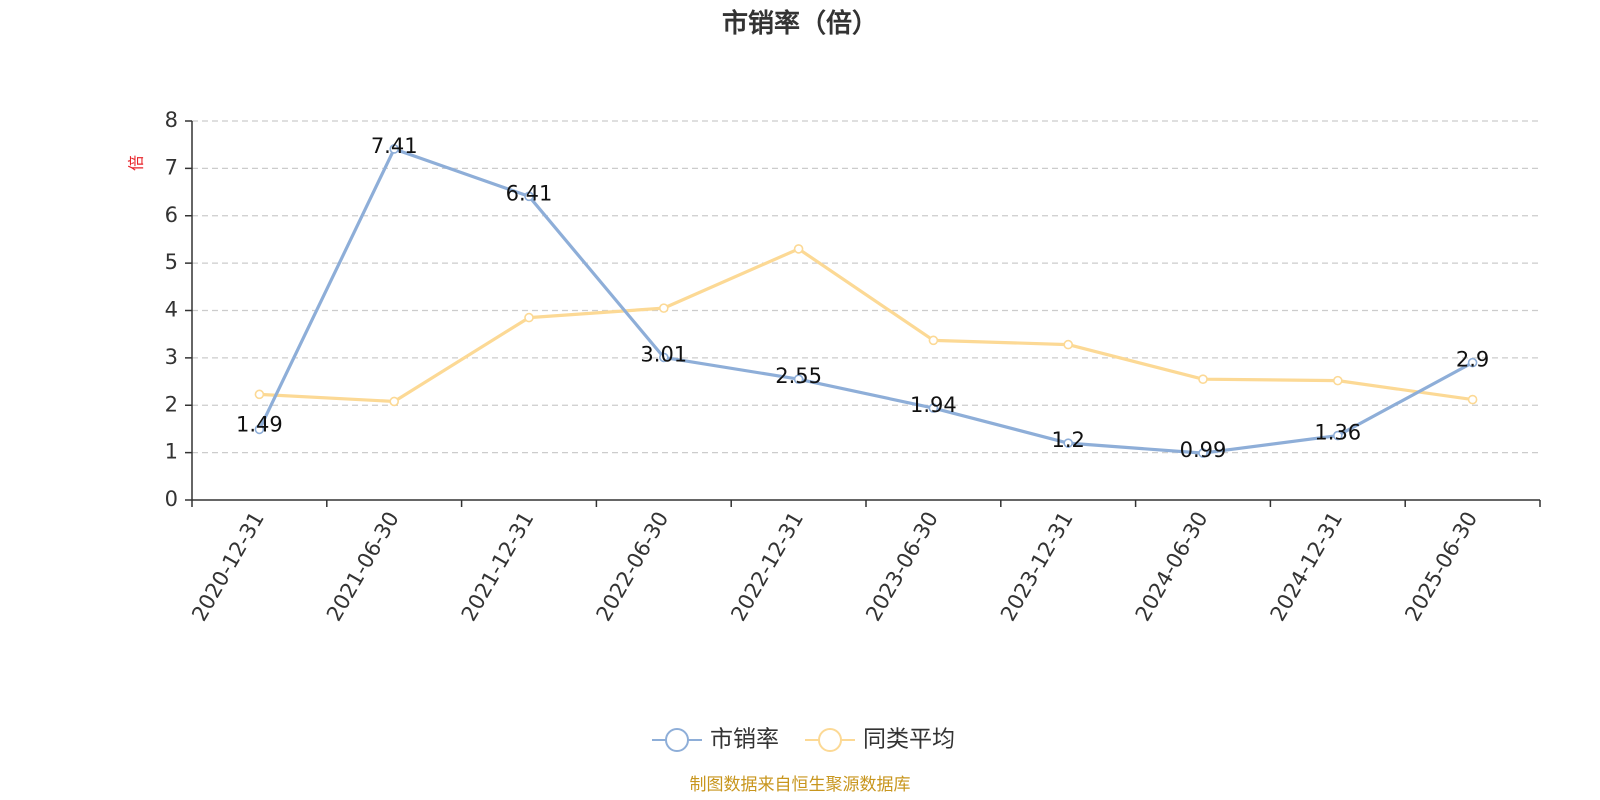 Image resolution: width=1600 pixels, height=800 pixels. Describe the element at coordinates (1307, 567) in the screenshot. I see `x-tick-label: 2024-12-31` at that location.